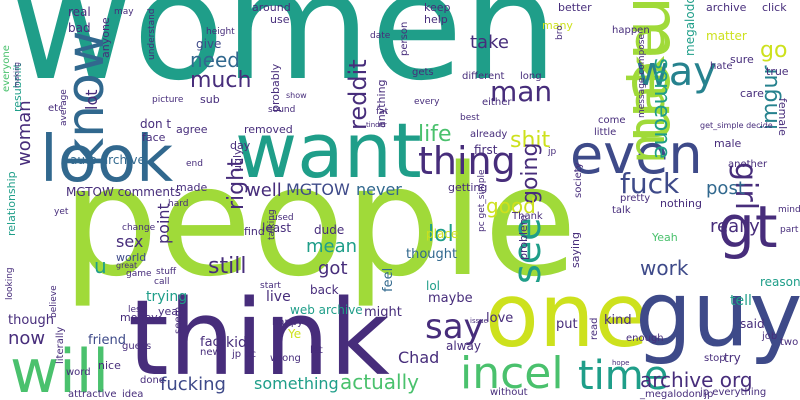 The width and height of the screenshot is (800, 400). What do you see at coordinates (489, 42) in the screenshot?
I see `cloud-word-take: take` at bounding box center [489, 42].